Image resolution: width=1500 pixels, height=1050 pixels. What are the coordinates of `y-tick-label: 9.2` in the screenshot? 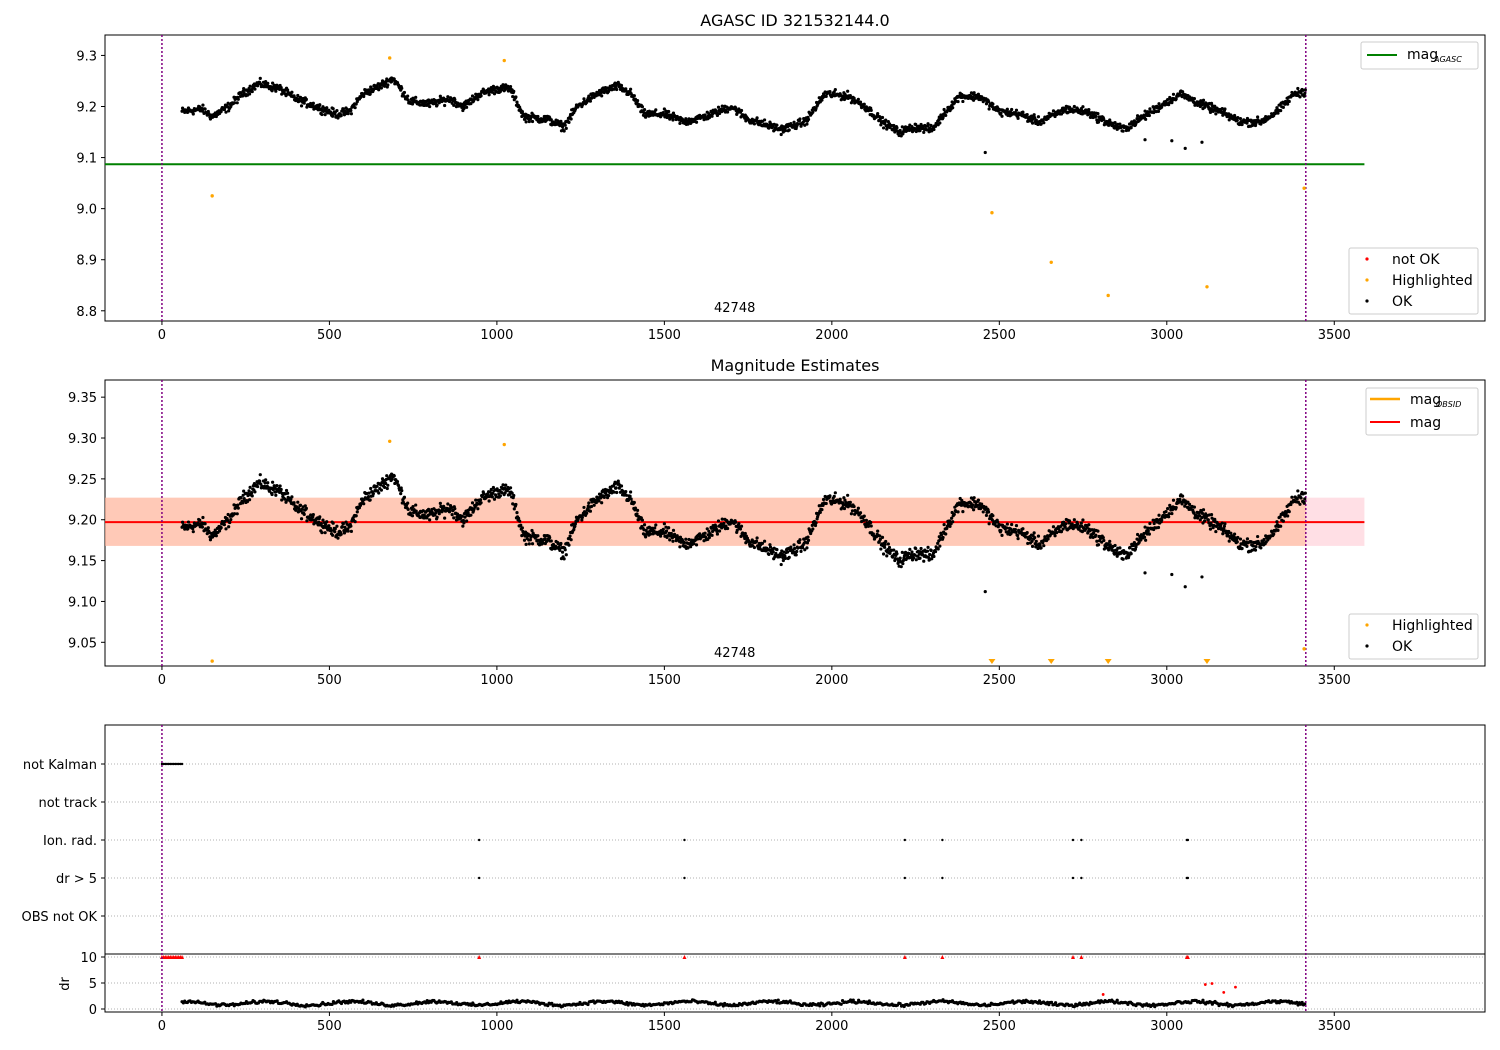 It's located at (86, 108).